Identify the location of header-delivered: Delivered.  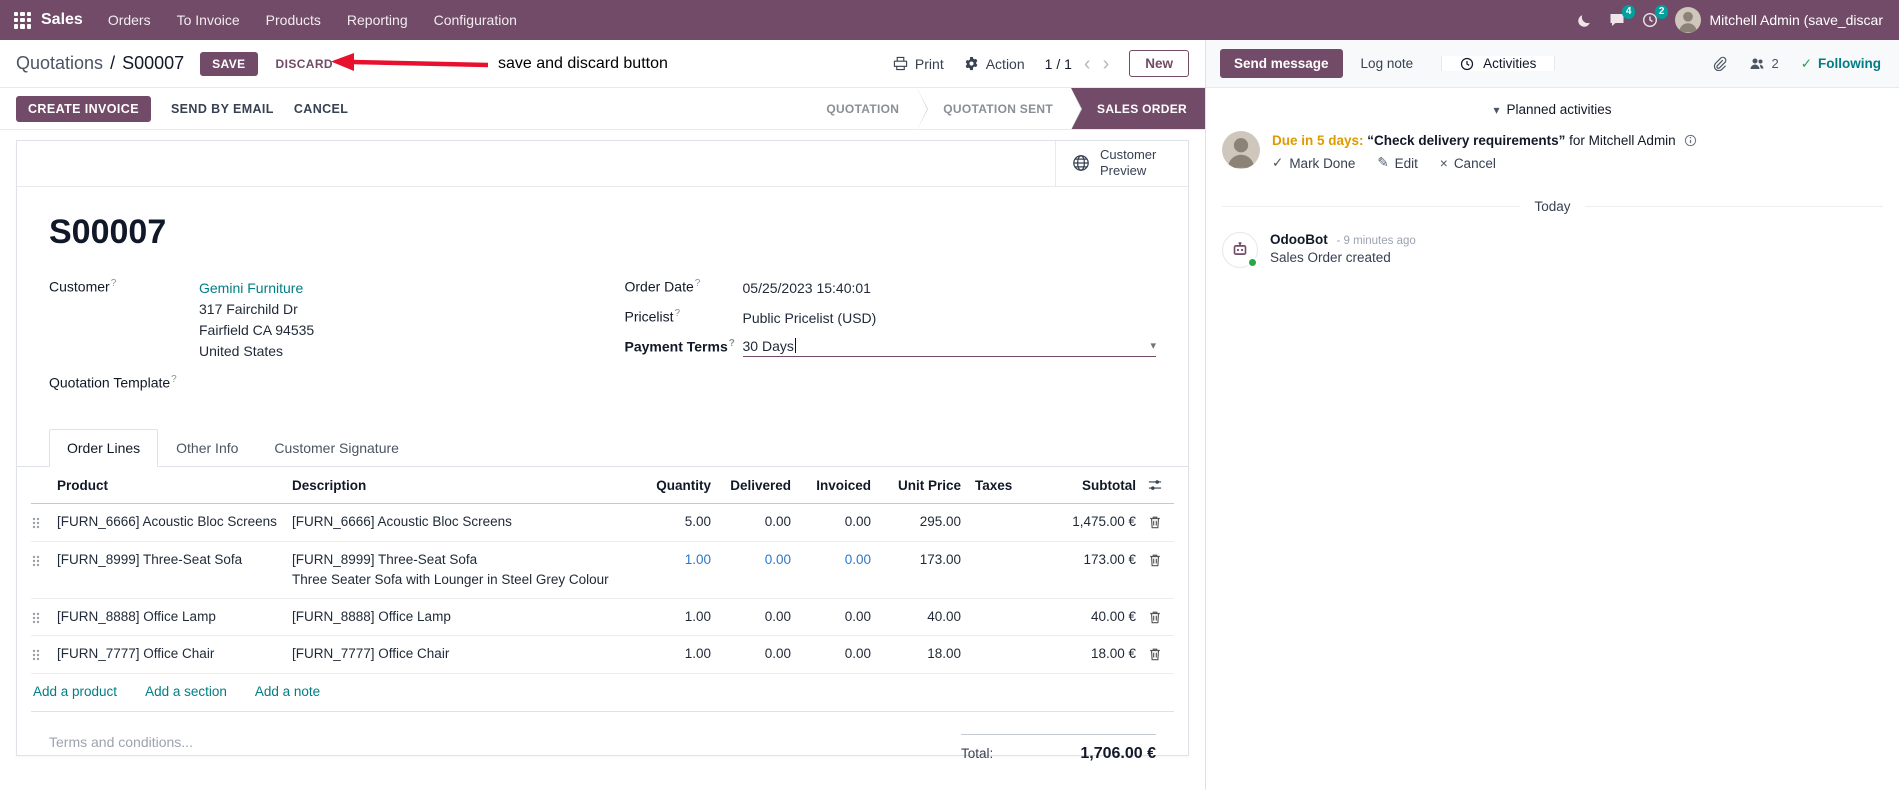
(760, 486).